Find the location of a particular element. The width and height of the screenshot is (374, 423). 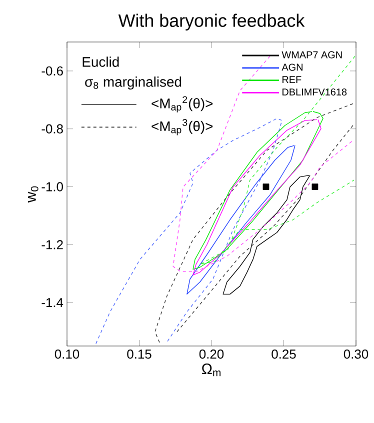

y-tick-label: -0.8 is located at coordinates (52, 129).